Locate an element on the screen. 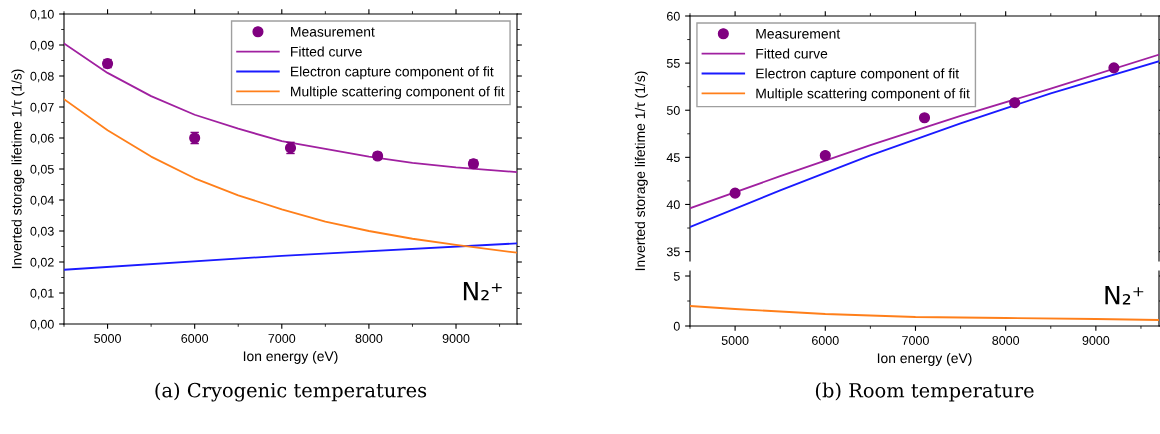 The height and width of the screenshot is (434, 1160). y-tick-label: 0,02 is located at coordinates (42, 263).